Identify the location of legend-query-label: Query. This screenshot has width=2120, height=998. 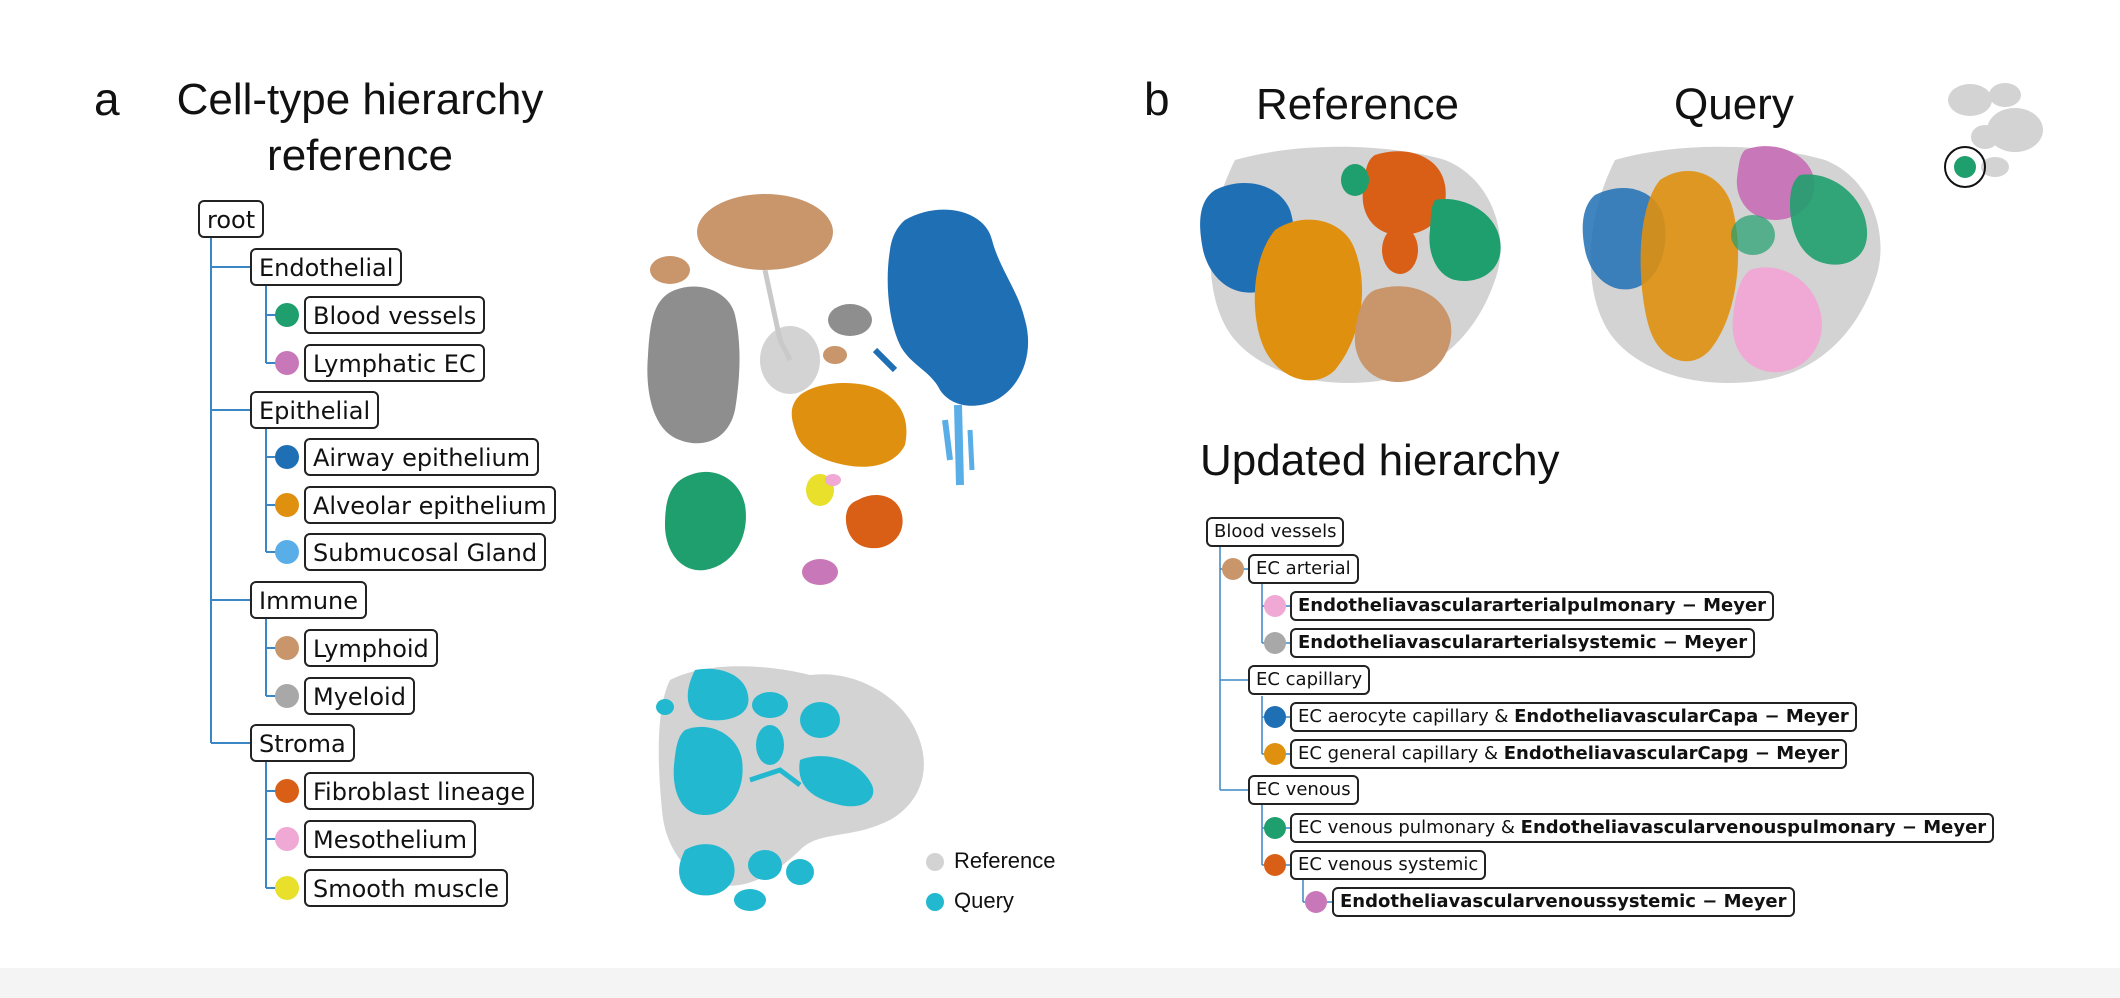
(984, 900).